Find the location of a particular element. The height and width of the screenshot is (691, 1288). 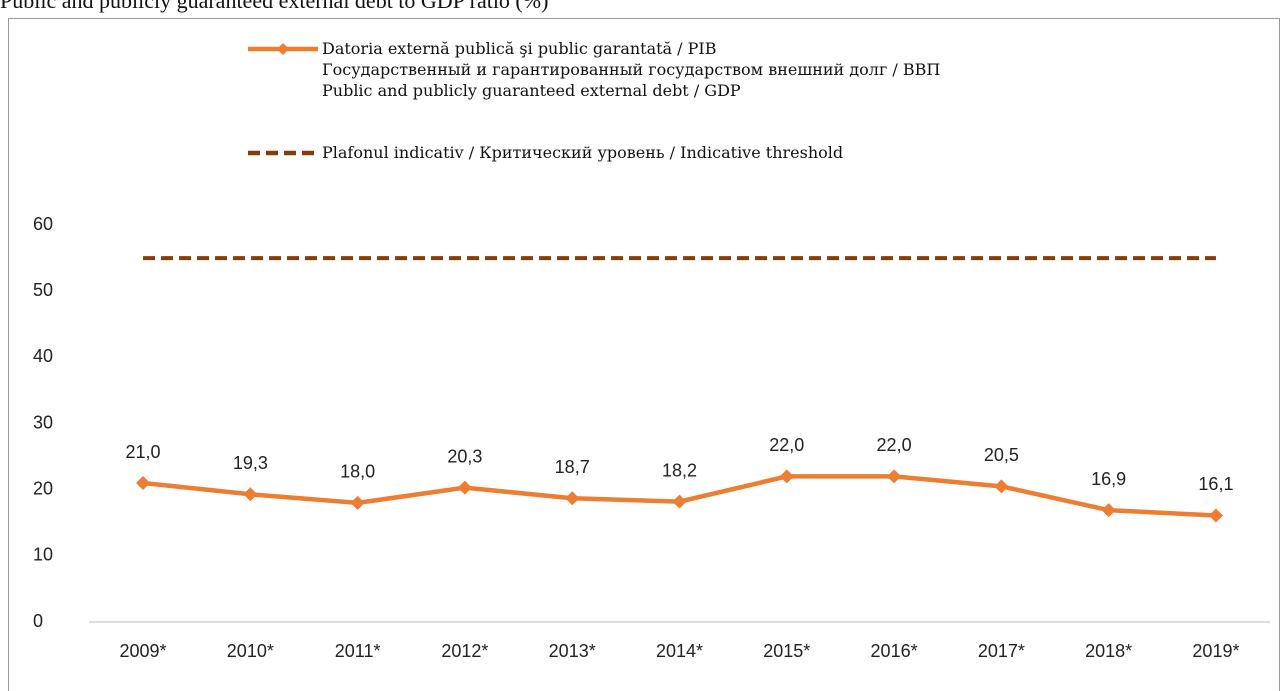

data-label: 20,3 is located at coordinates (464, 456).